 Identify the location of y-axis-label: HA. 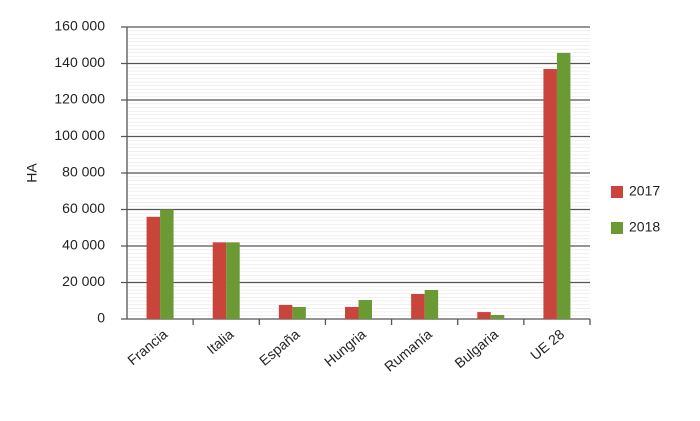
(32, 173).